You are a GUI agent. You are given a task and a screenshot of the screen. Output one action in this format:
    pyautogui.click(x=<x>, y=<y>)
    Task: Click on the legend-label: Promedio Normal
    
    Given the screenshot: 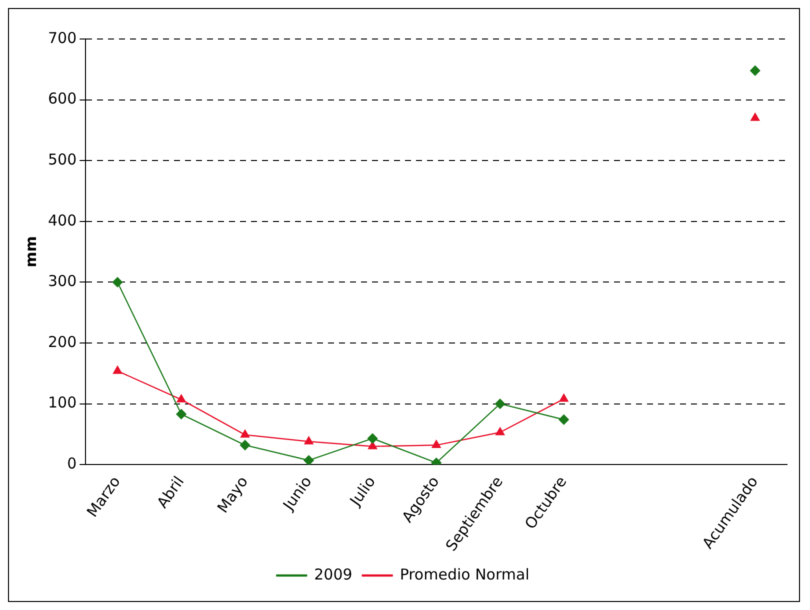 What is the action you would take?
    pyautogui.click(x=465, y=574)
    